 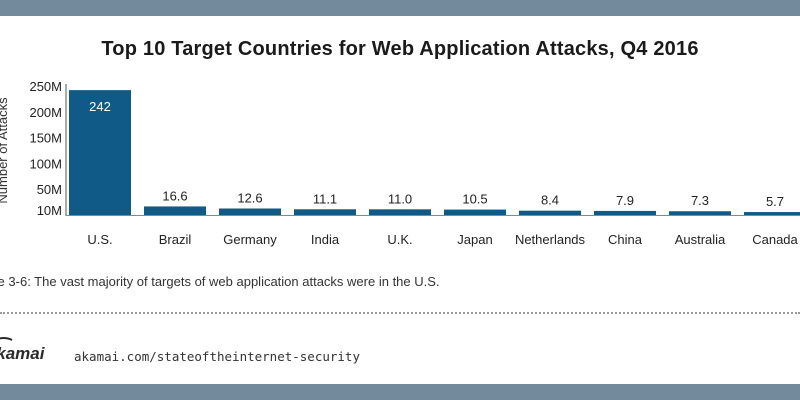 I want to click on y-tick-label: 200M, so click(x=45, y=112).